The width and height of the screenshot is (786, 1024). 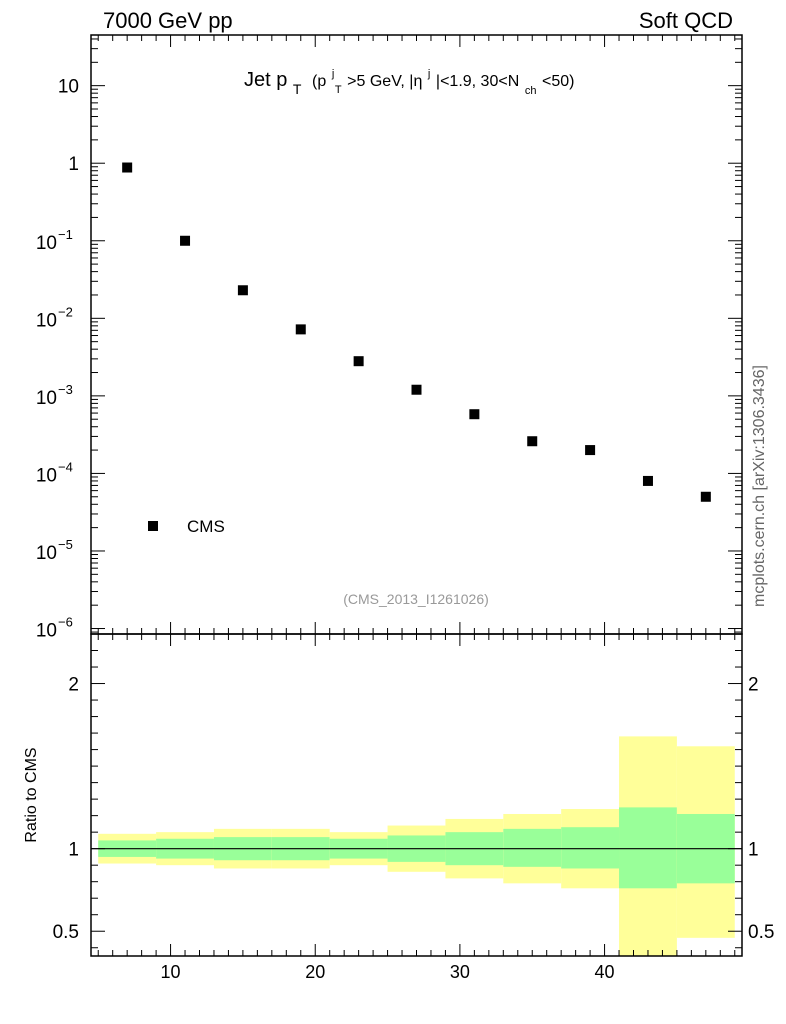 What do you see at coordinates (65, 466) in the screenshot?
I see `y-tick-exponent: −4` at bounding box center [65, 466].